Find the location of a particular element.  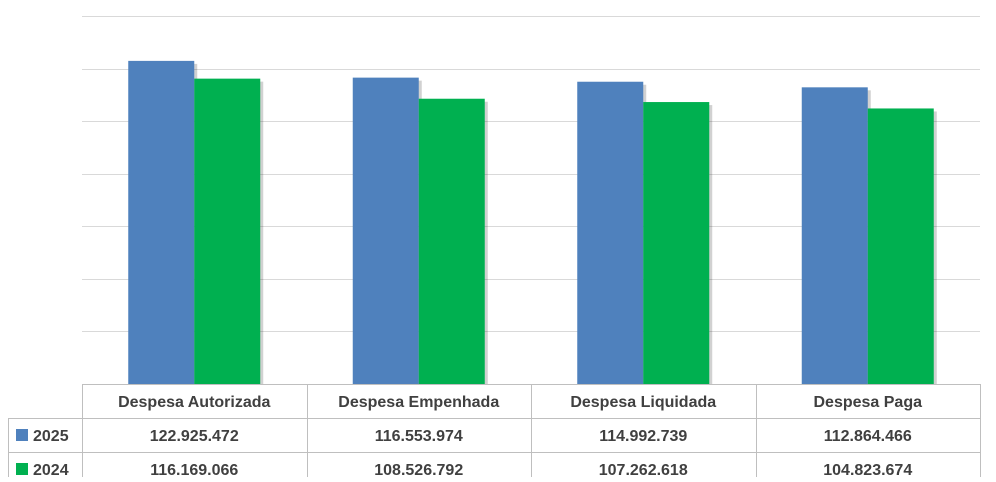

data-label: 116.169.066 is located at coordinates (194, 469).